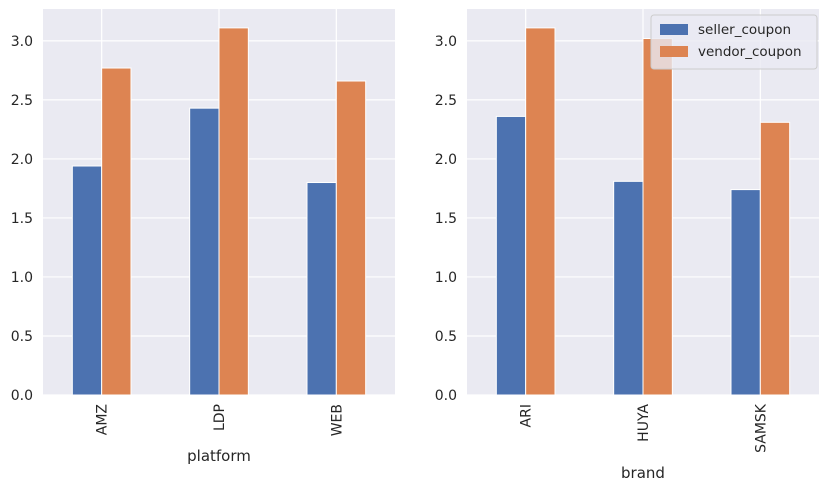 The height and width of the screenshot is (492, 829). What do you see at coordinates (527, 415) in the screenshot?
I see `x-tick-label: ARI` at bounding box center [527, 415].